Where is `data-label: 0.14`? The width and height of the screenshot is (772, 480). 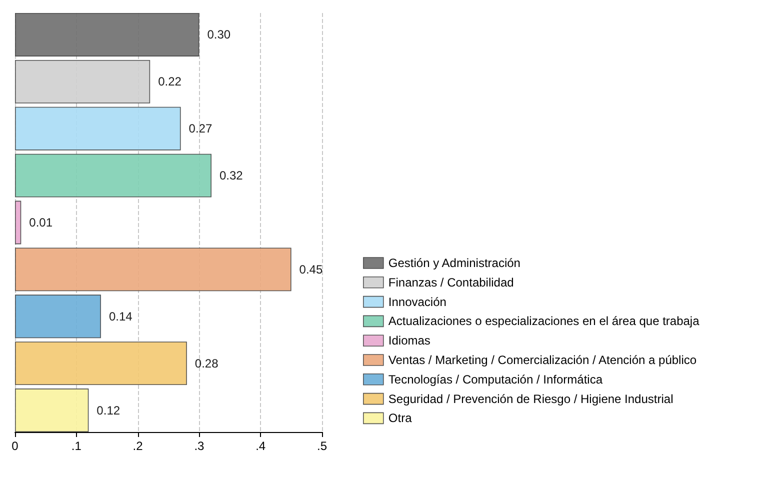 data-label: 0.14 is located at coordinates (120, 316).